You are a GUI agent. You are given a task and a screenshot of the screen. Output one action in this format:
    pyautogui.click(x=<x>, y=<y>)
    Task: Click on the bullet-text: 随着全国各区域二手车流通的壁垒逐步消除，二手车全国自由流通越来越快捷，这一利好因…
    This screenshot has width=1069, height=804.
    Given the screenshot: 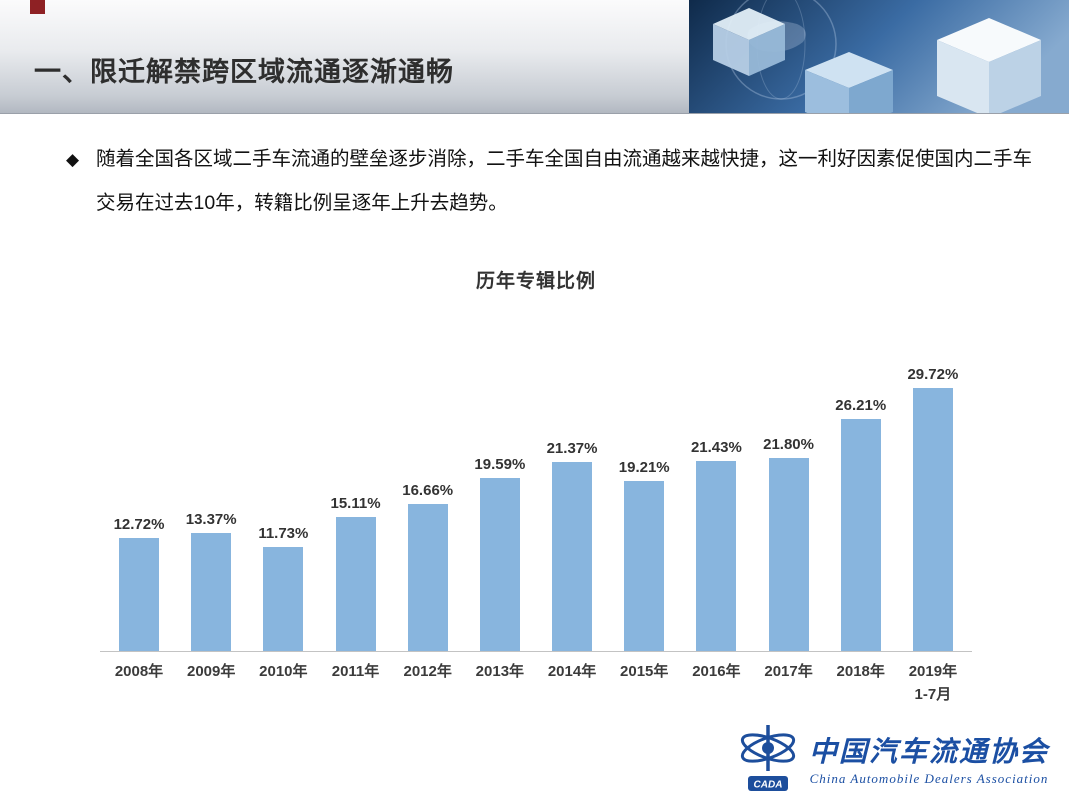 What is the action you would take?
    pyautogui.click(x=564, y=181)
    